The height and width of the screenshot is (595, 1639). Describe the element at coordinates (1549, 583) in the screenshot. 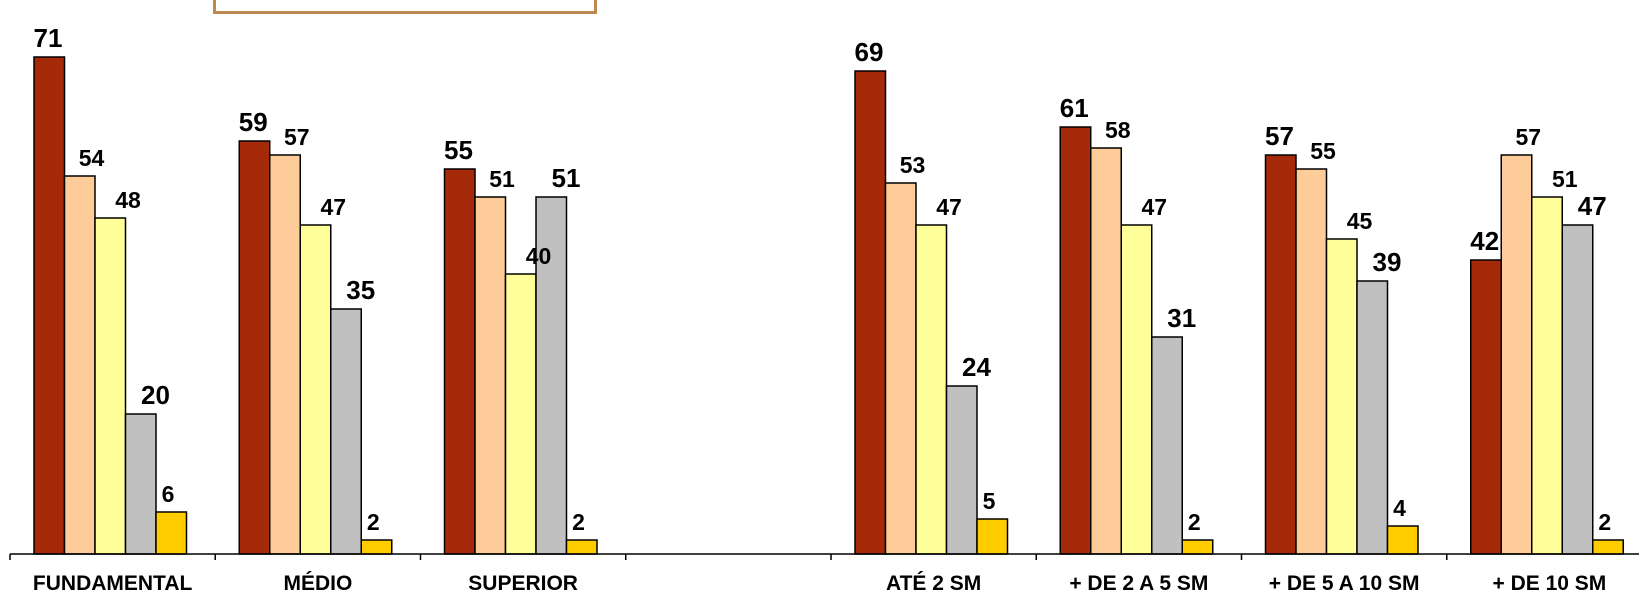

I see `x-tick-label: + DE 10 SM` at that location.